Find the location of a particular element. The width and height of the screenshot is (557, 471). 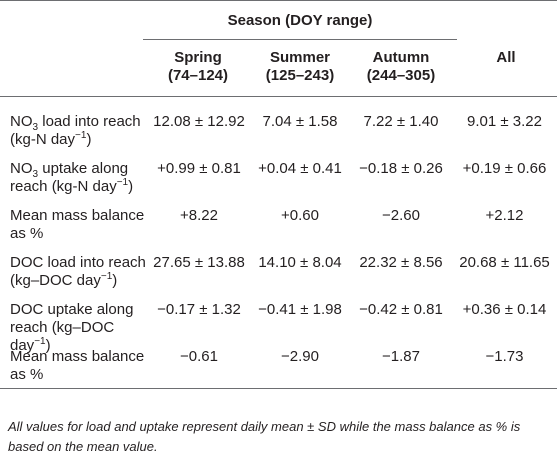

table-cell: +0.19 ± 0.66 is located at coordinates (504, 168).